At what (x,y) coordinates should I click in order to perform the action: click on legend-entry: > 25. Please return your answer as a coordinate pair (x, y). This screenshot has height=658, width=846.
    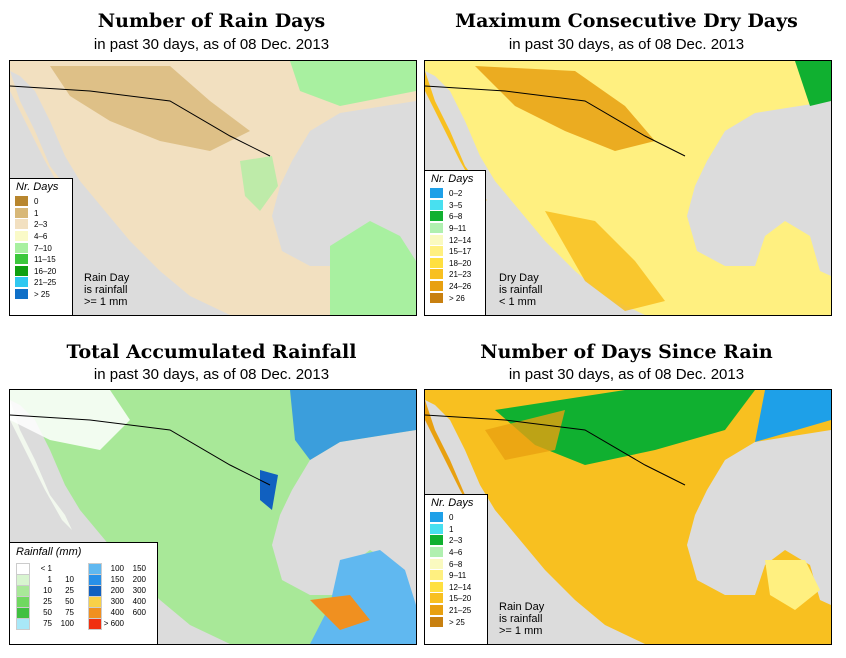
    Looking at the image, I should click on (41, 295).